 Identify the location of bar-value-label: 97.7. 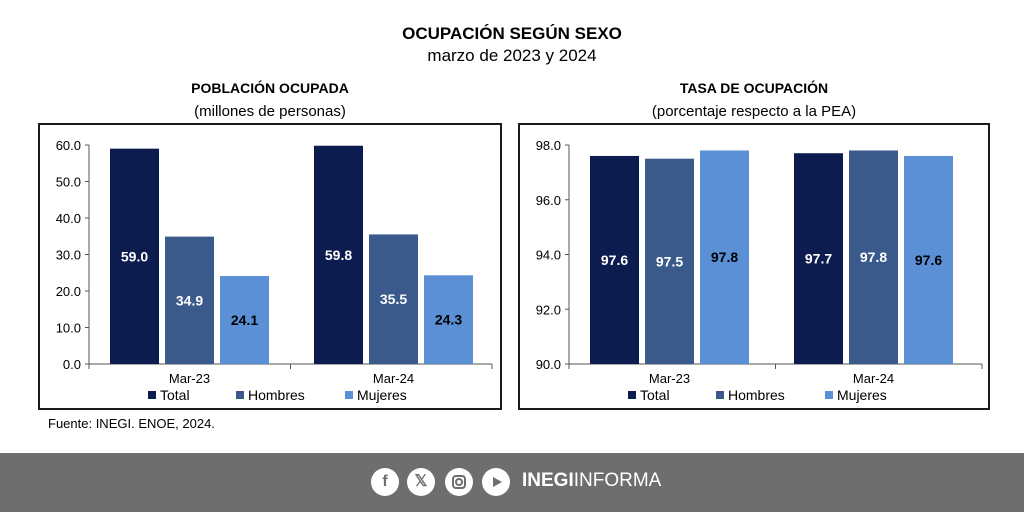
(818, 259).